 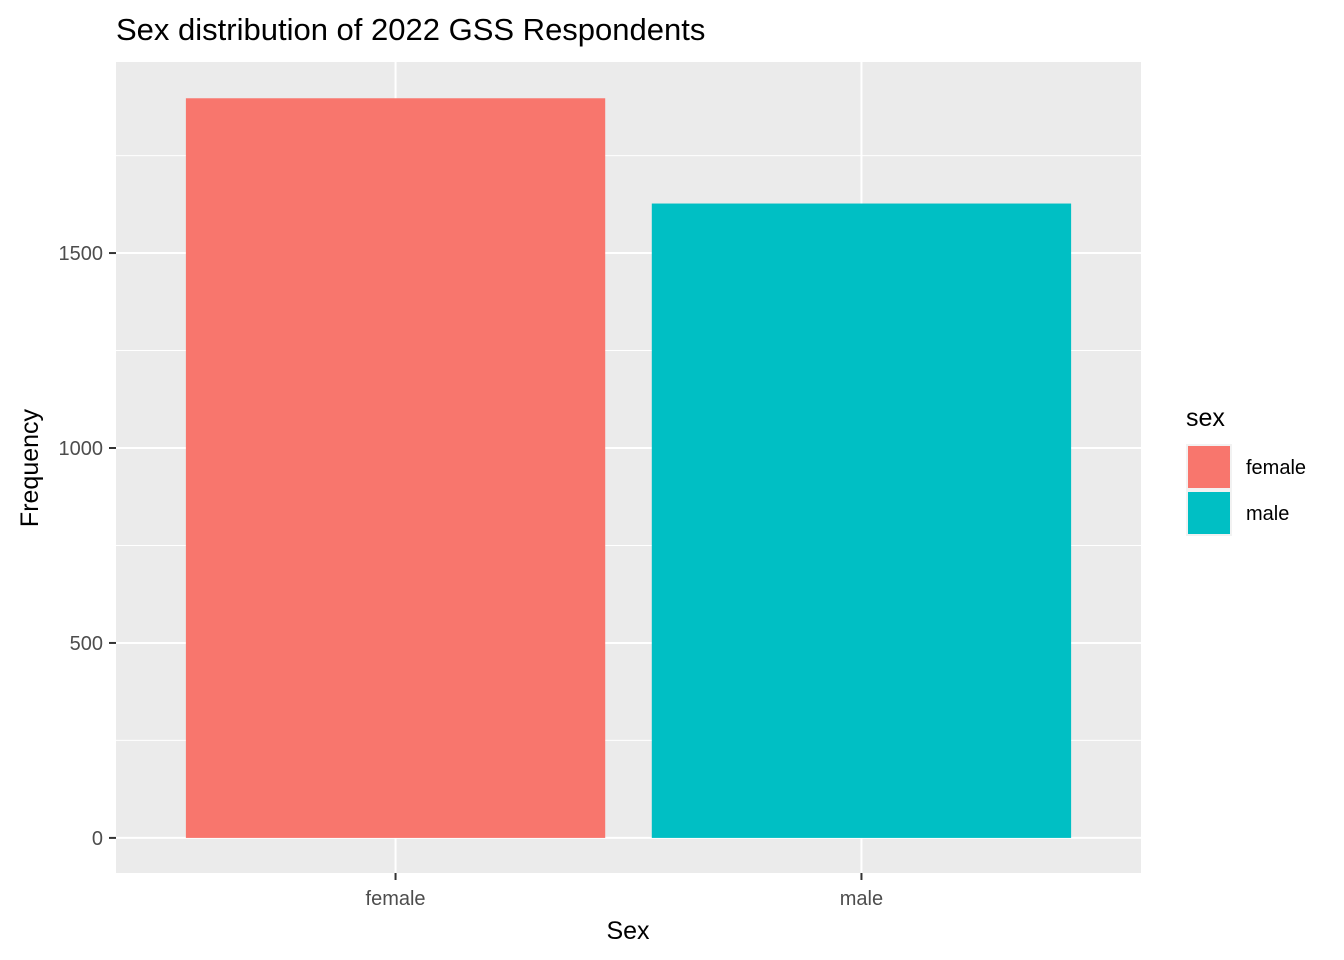 I want to click on legend-label-female: female, so click(x=1276, y=468).